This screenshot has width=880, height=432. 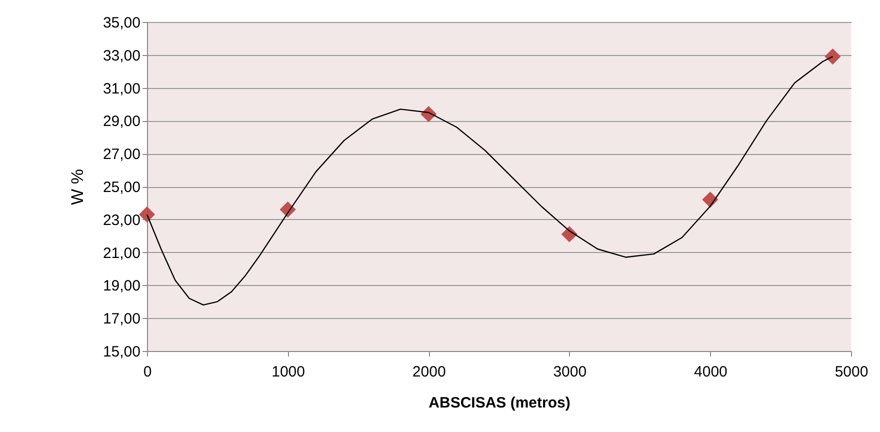 What do you see at coordinates (121, 155) in the screenshot?
I see `y-tick-label: 27,00` at bounding box center [121, 155].